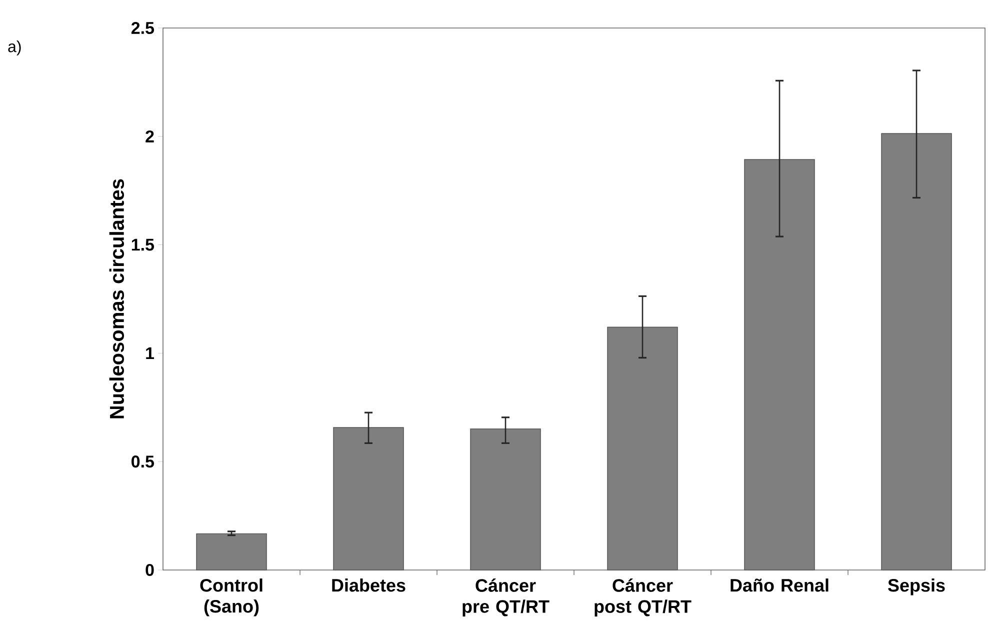 The image size is (989, 637). Describe the element at coordinates (143, 244) in the screenshot. I see `y-tick-label: 1.5` at that location.